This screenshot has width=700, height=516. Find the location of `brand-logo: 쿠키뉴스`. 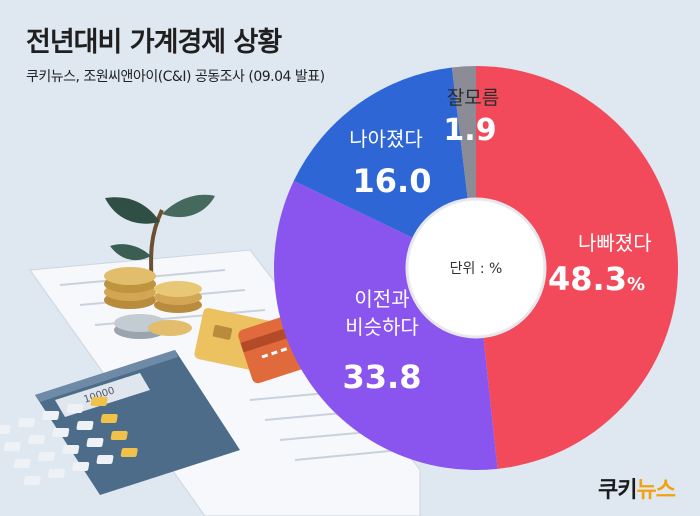

brand-logo: 쿠키뉴스 is located at coordinates (637, 488).